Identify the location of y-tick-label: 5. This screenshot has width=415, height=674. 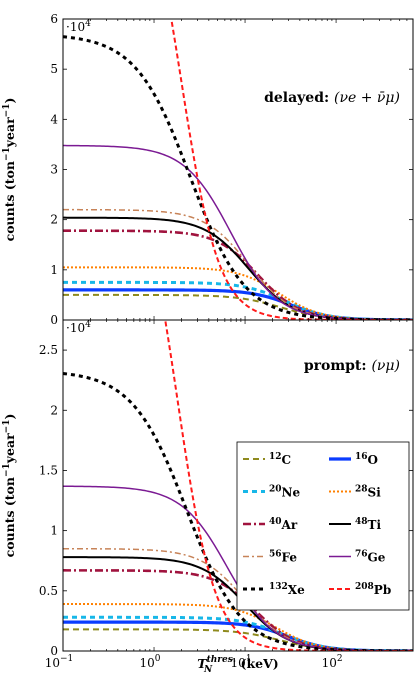
(54, 69).